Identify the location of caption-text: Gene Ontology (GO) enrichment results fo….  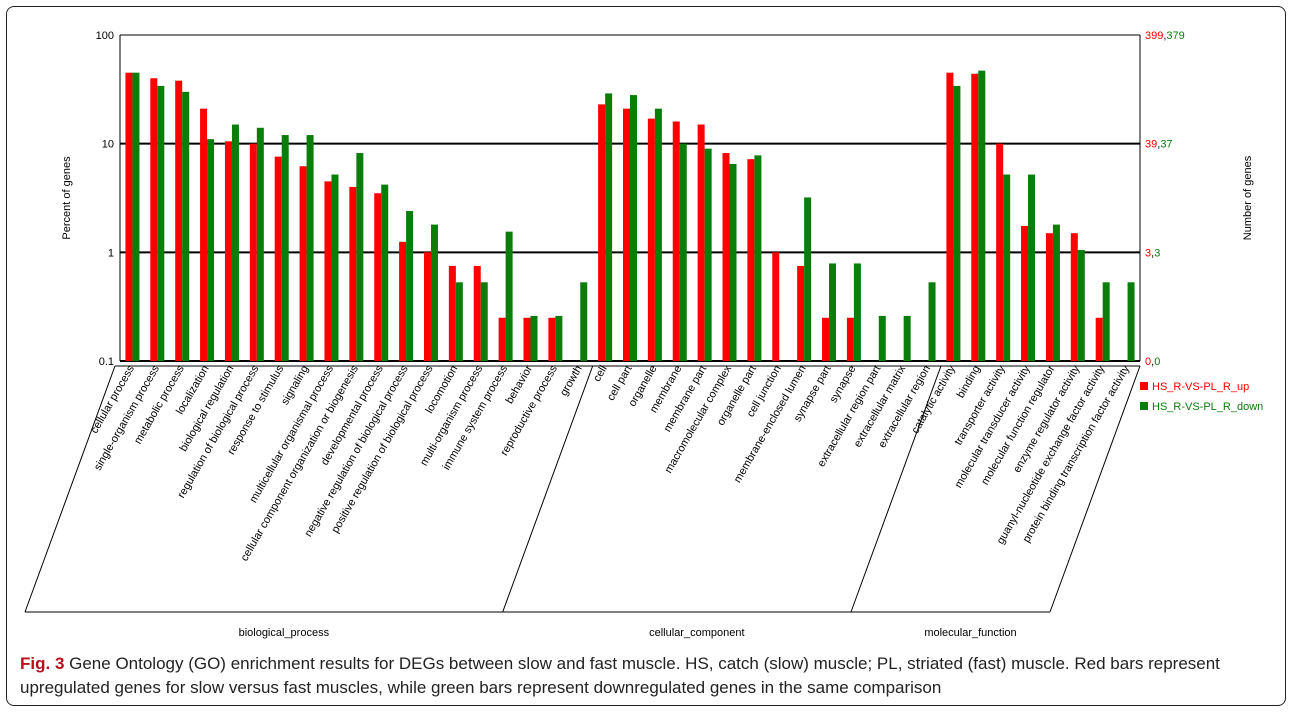
(620, 675).